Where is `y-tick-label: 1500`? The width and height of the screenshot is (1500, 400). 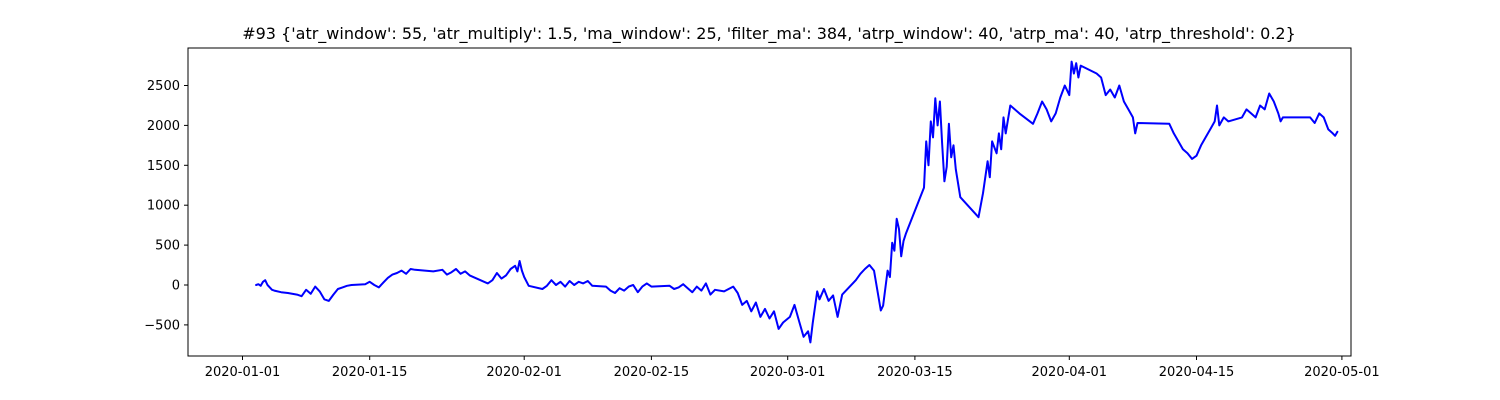 y-tick-label: 1500 is located at coordinates (163, 166).